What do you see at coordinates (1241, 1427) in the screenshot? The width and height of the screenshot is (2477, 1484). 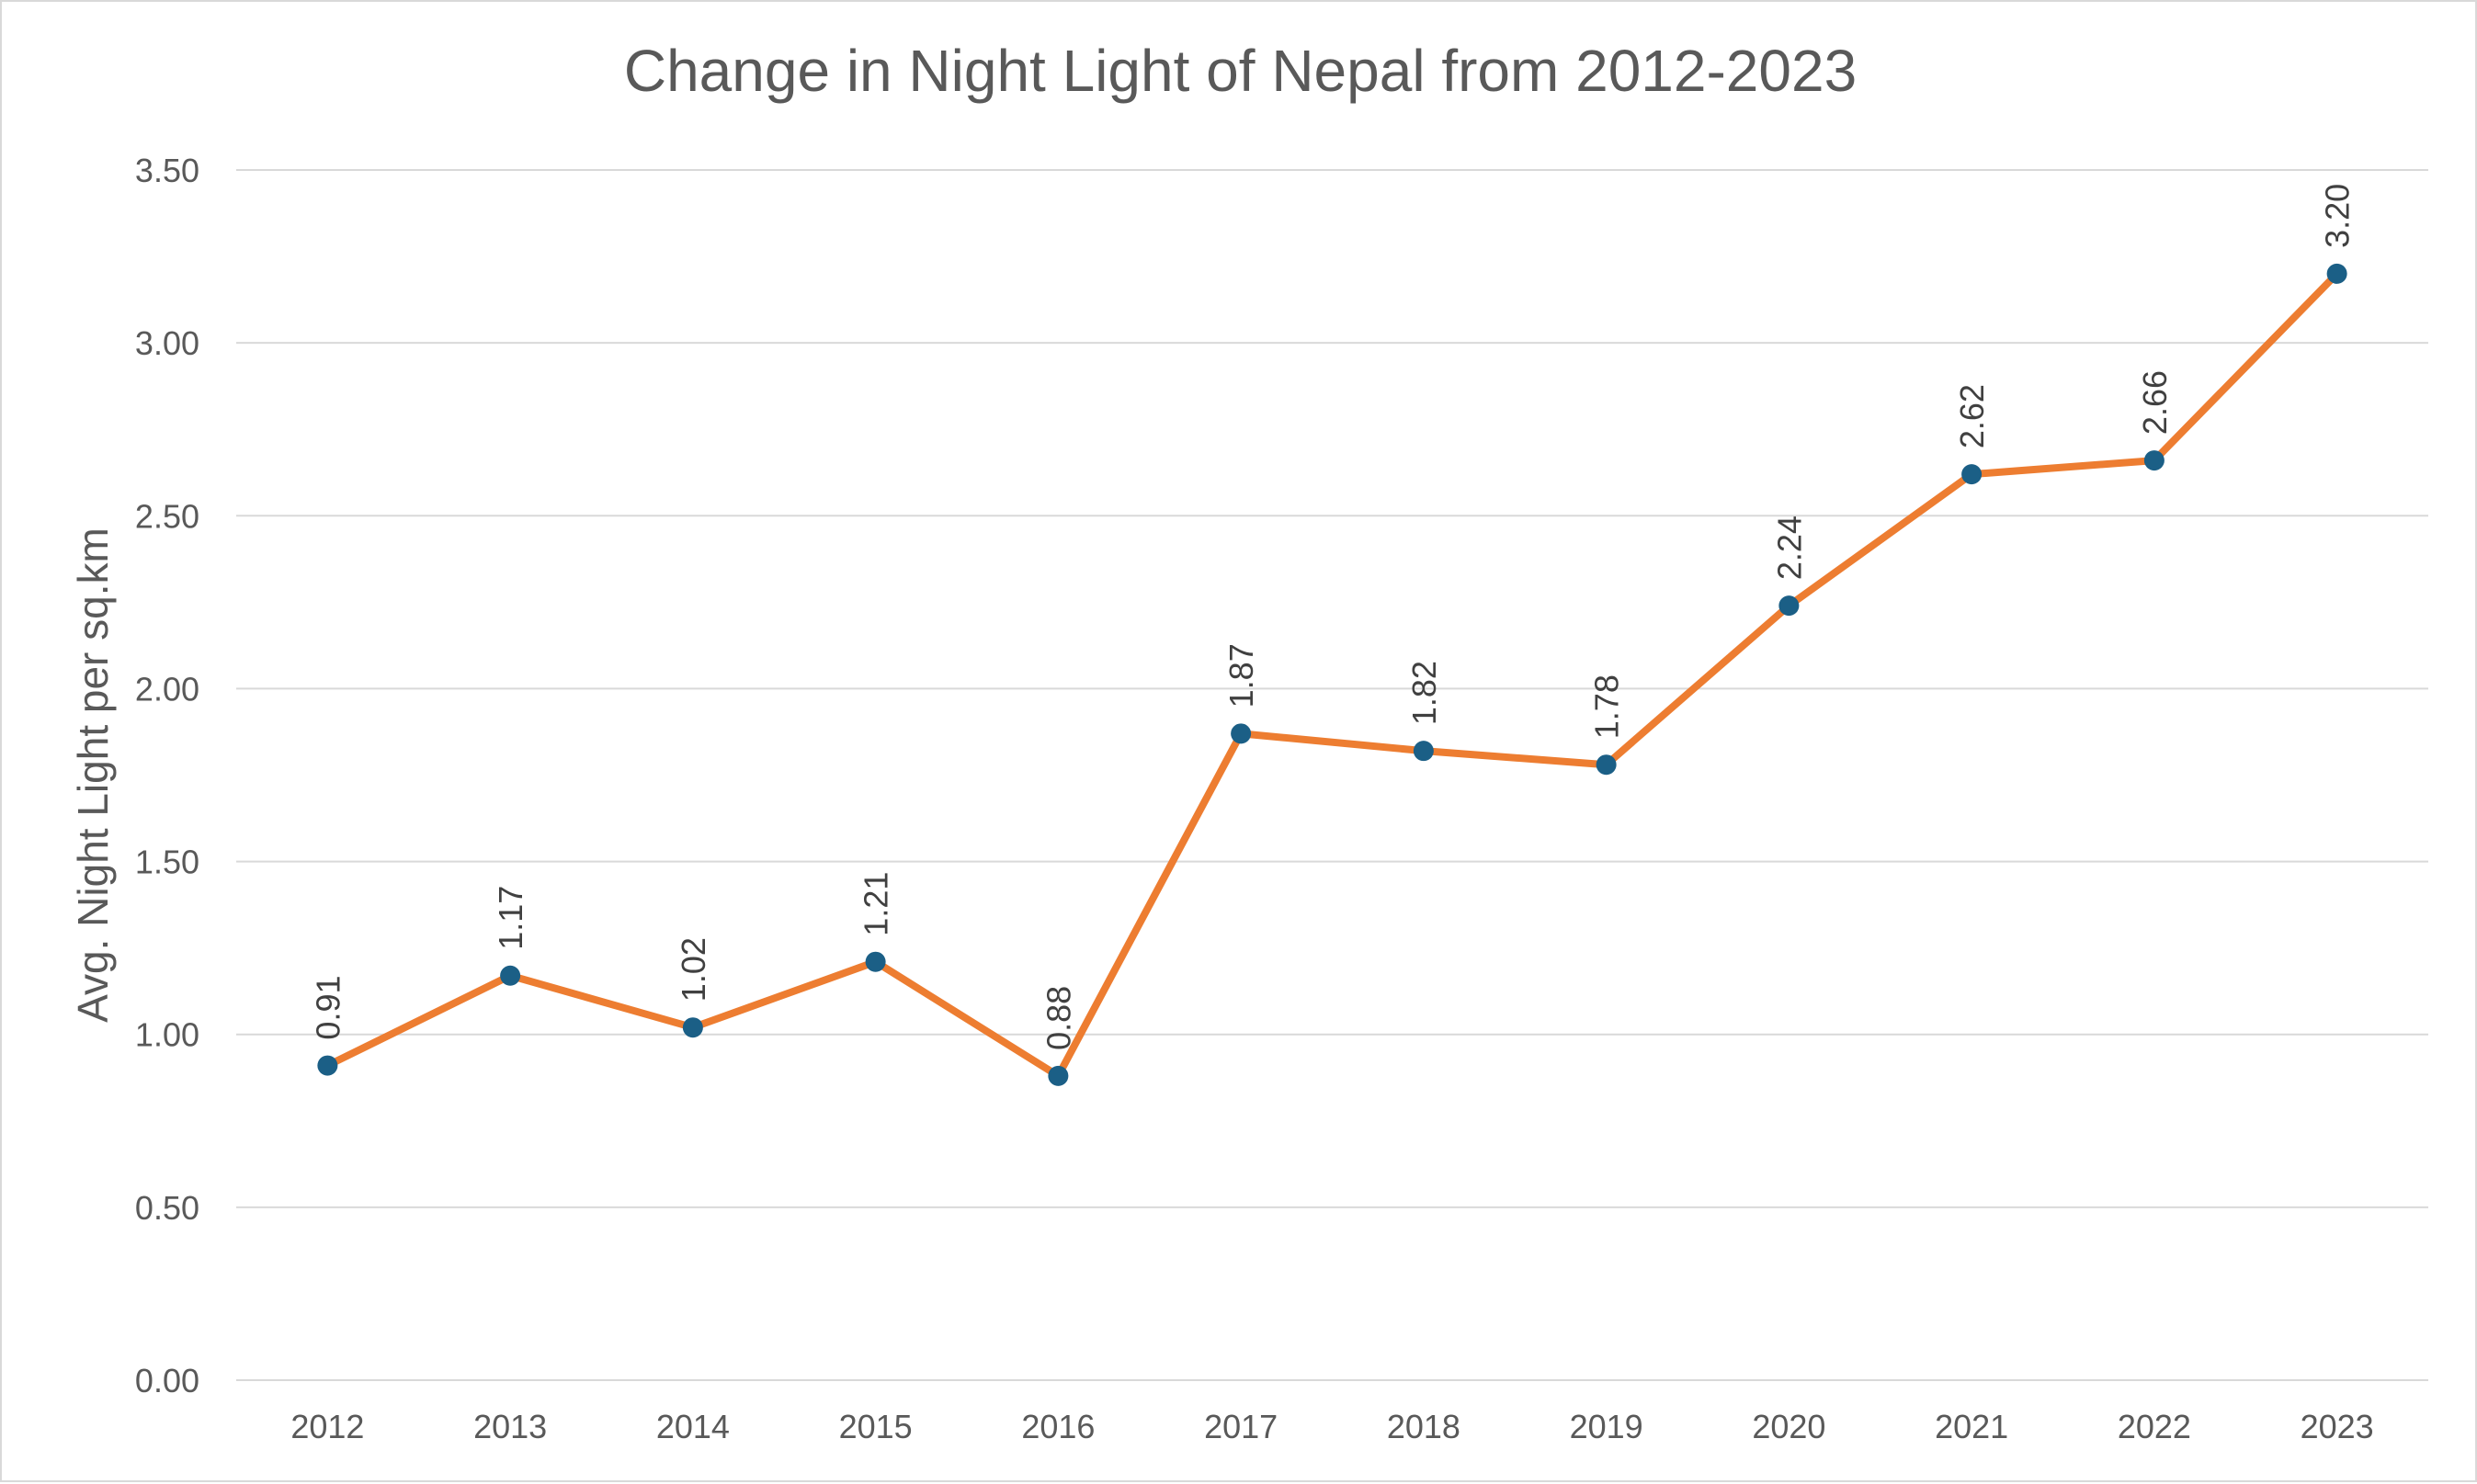 I see `x-tick-label: 2017` at bounding box center [1241, 1427].